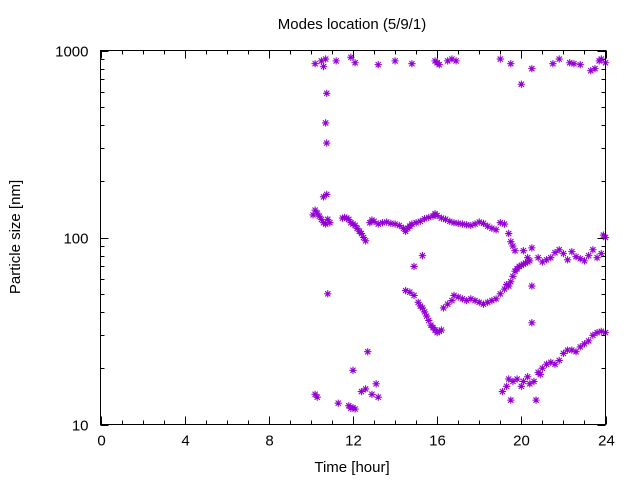 The image size is (640, 485). I want to click on y-tick-label: 1000, so click(71, 52).